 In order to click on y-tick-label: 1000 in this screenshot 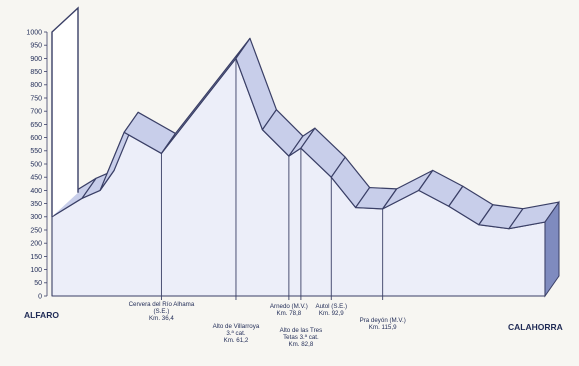, I will do `click(34, 32)`.